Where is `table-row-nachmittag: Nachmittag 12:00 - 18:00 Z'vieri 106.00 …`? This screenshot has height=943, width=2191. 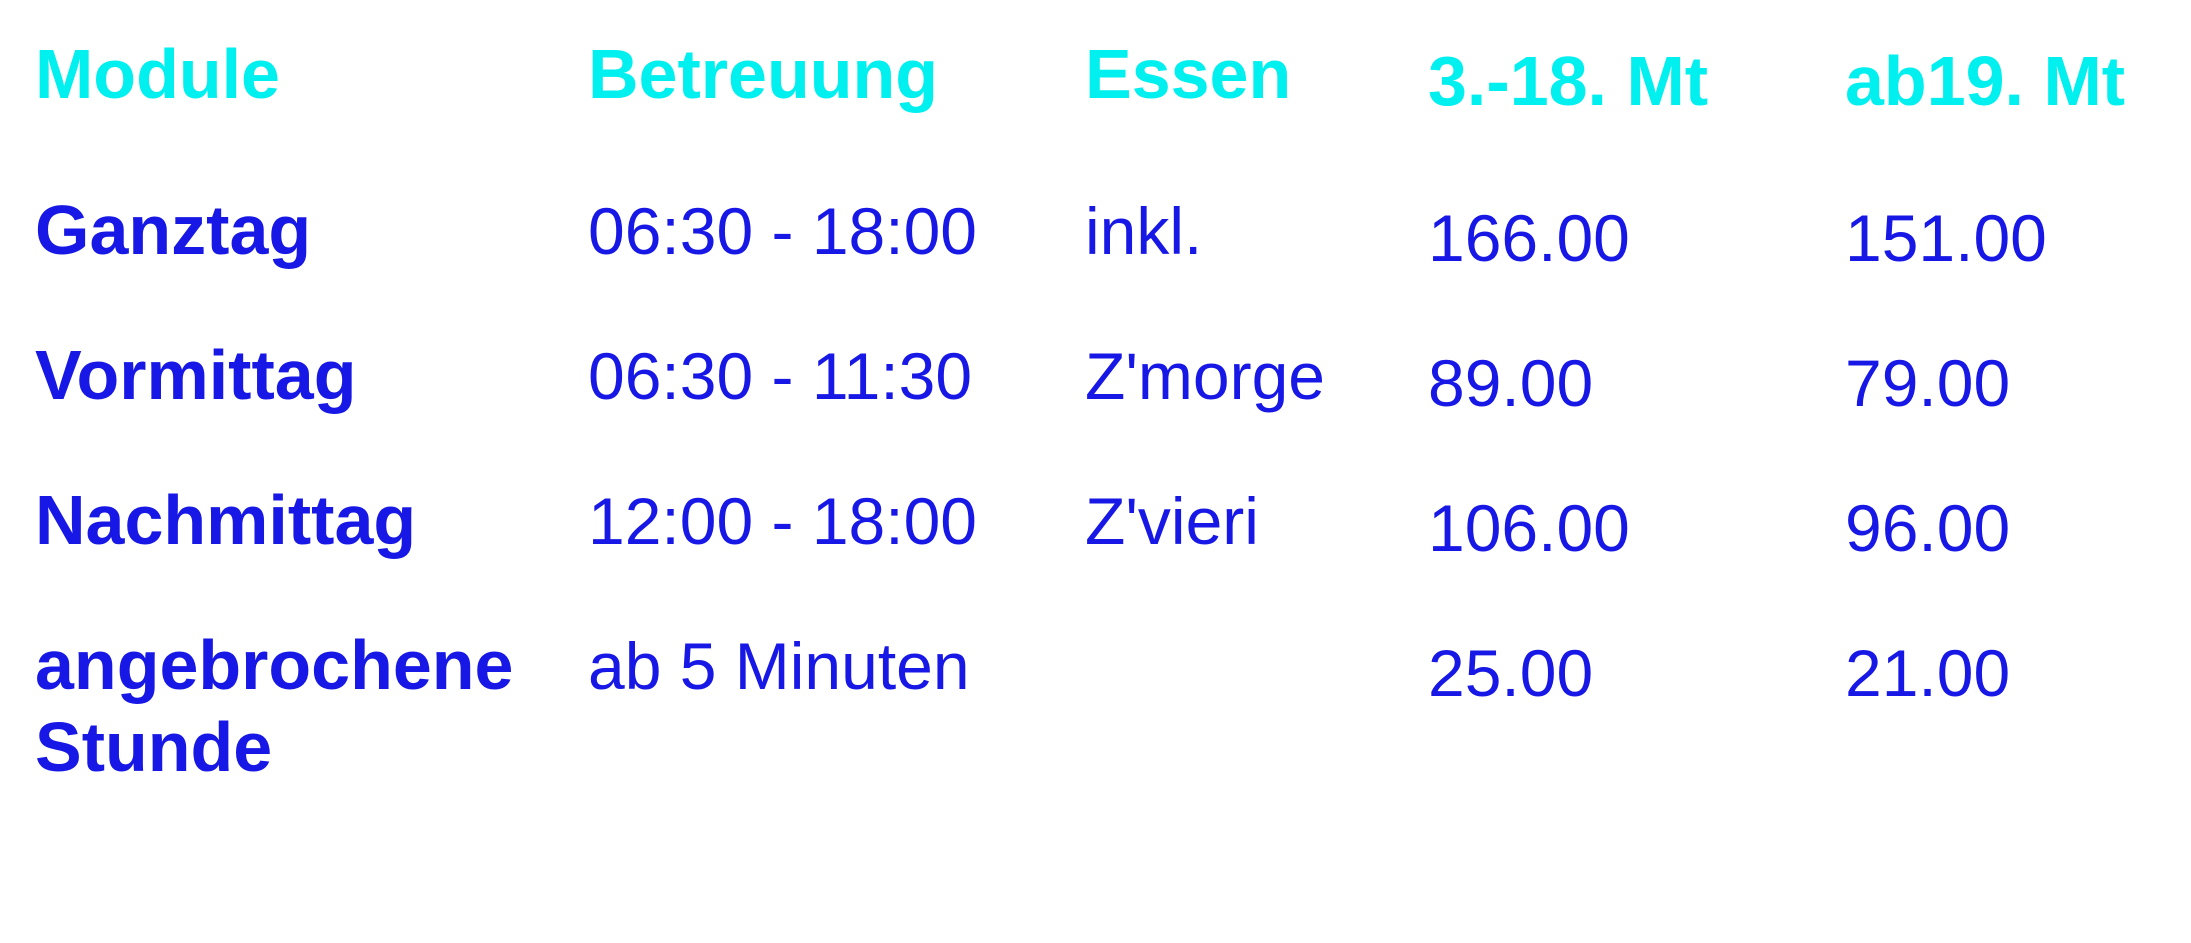 table-row-nachmittag: Nachmittag 12:00 - 18:00 Z'vieri 106.00 … is located at coordinates (1113, 522).